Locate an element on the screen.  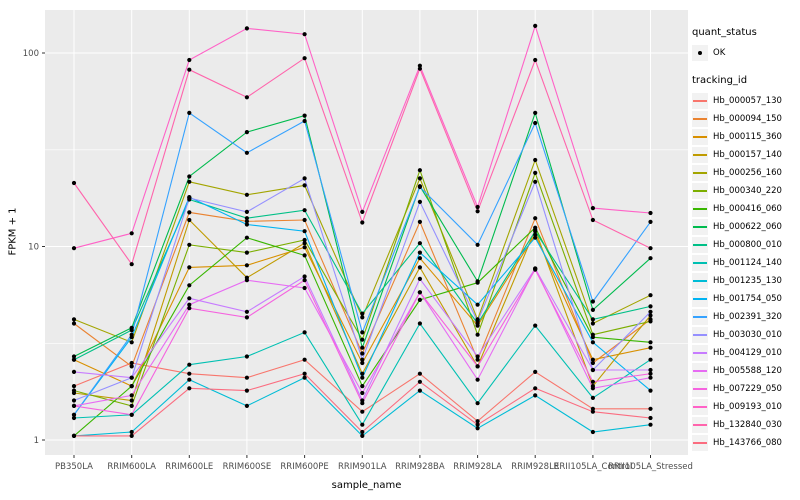
legend-item-Hb_004129_010: Hb_004129_010 is located at coordinates (745, 353).